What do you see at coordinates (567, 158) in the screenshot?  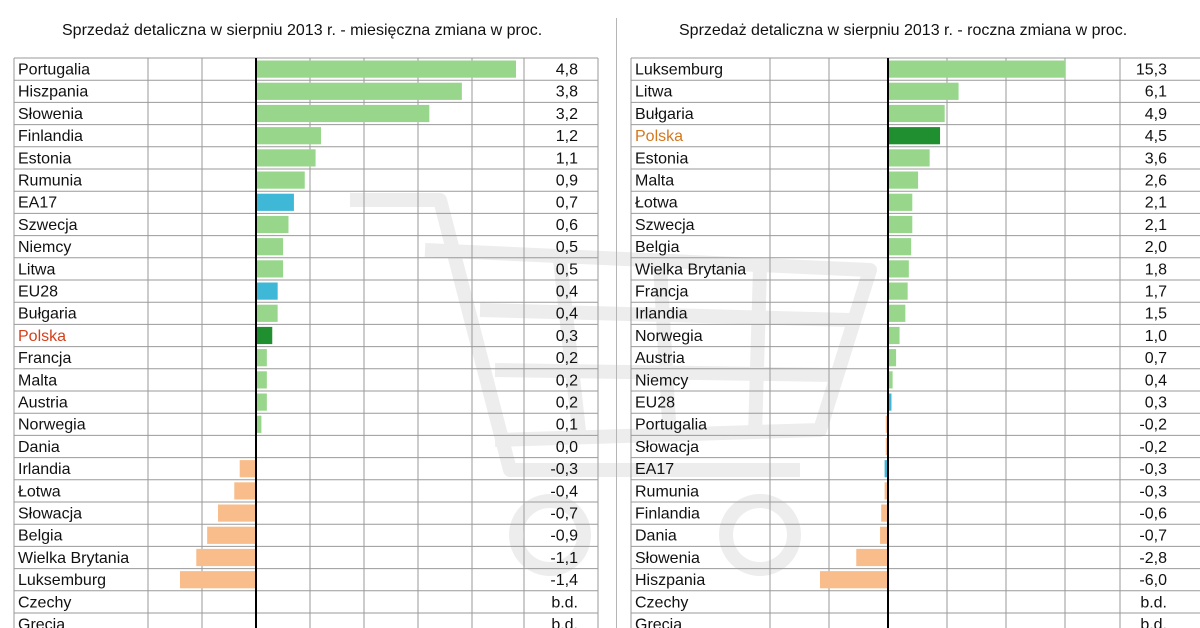 I see `left-value-label: 1,1` at bounding box center [567, 158].